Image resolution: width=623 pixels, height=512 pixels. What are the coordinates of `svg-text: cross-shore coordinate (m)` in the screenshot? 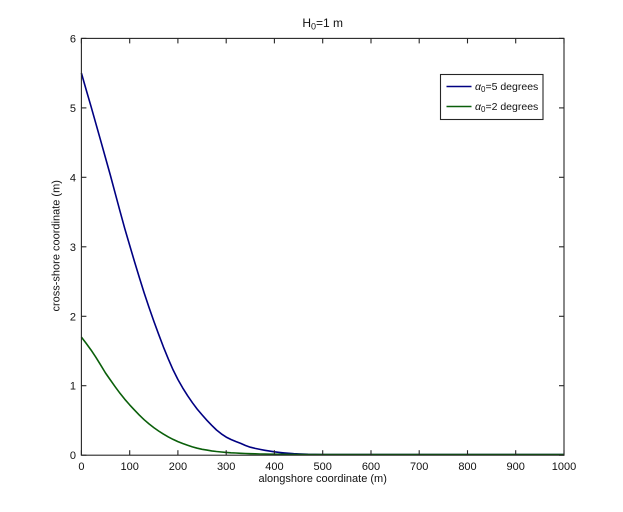 It's located at (57, 245).